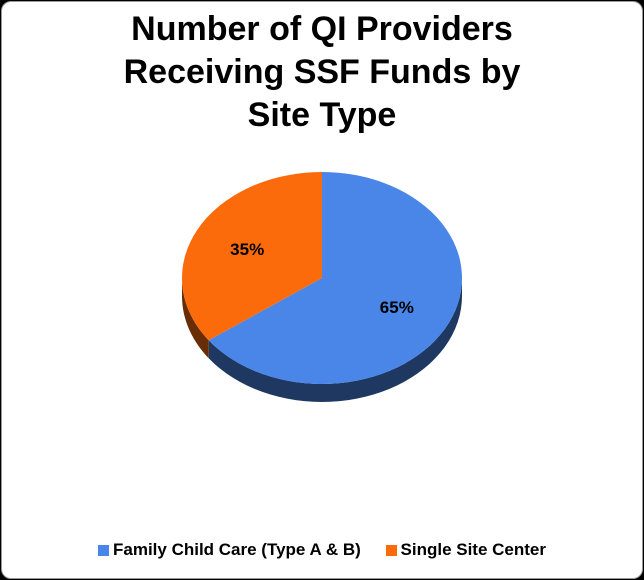 The width and height of the screenshot is (644, 580). What do you see at coordinates (397, 307) in the screenshot?
I see `data-label-0: 65%` at bounding box center [397, 307].